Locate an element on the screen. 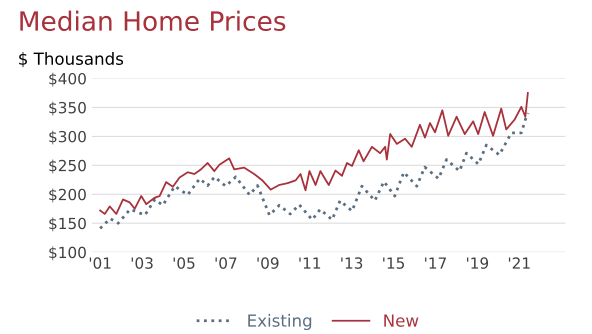 Image resolution: width=592 pixels, height=334 pixels. x-tick-label: '13 is located at coordinates (351, 263).